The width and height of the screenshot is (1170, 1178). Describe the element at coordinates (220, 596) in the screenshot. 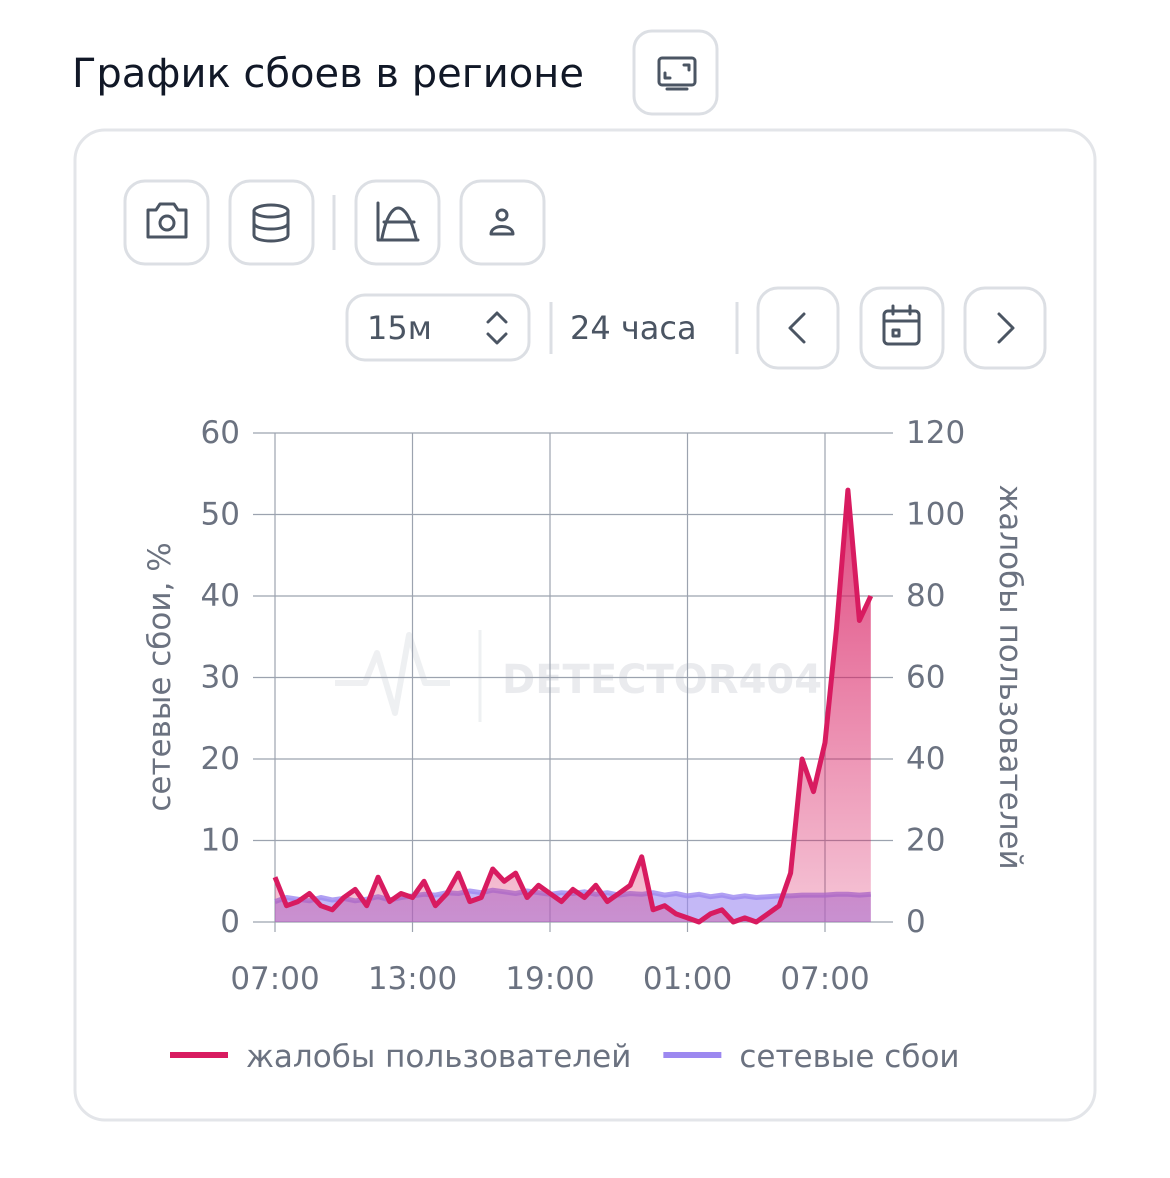

I see `y-tick-label: 40` at that location.